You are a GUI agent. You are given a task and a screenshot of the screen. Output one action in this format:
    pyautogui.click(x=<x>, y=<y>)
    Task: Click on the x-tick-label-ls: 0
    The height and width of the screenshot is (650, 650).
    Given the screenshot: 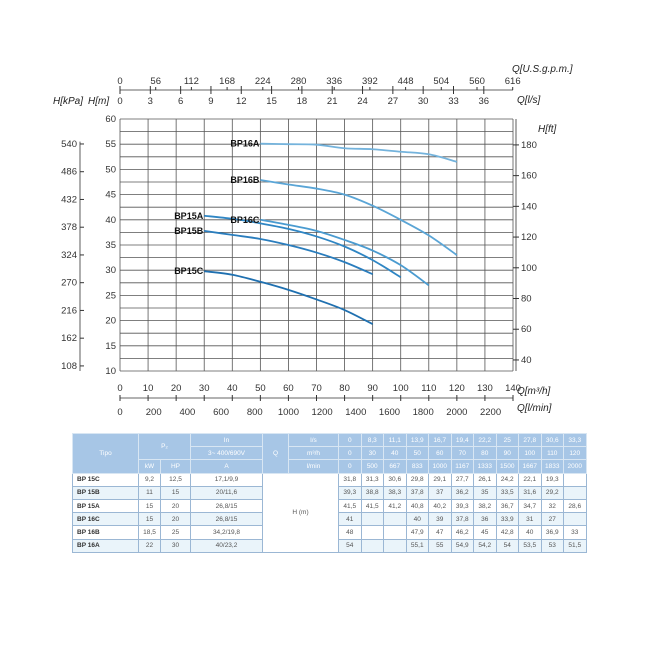 What is the action you would take?
    pyautogui.click(x=119, y=101)
    